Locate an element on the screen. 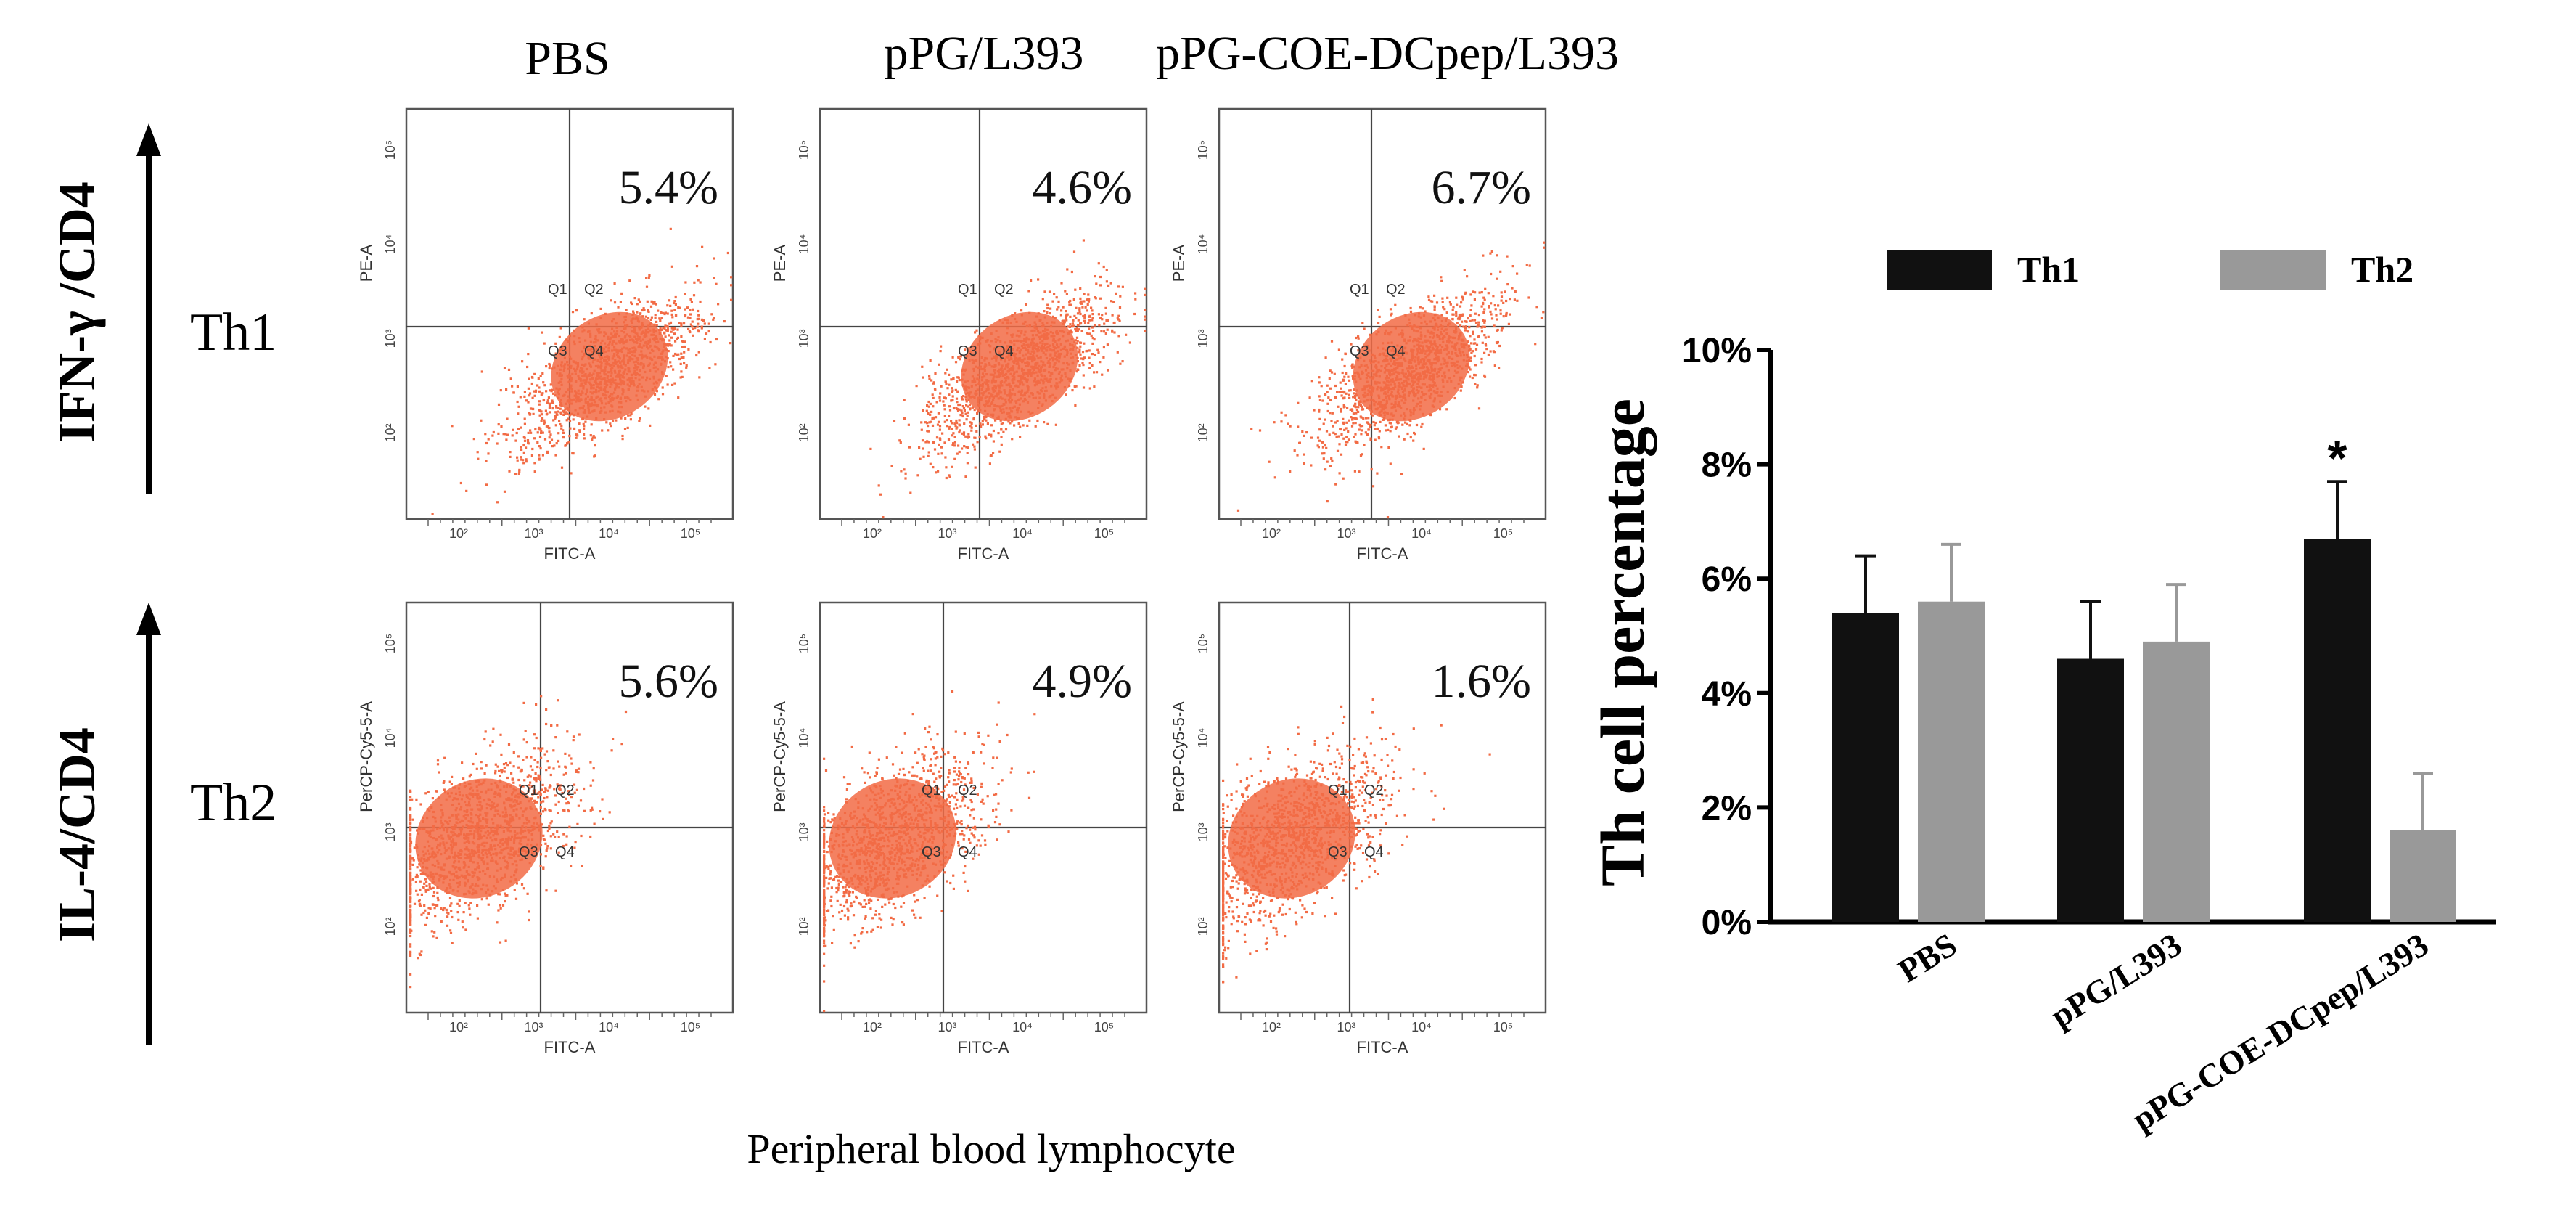  row-label-th1: Th1 is located at coordinates (233, 332).